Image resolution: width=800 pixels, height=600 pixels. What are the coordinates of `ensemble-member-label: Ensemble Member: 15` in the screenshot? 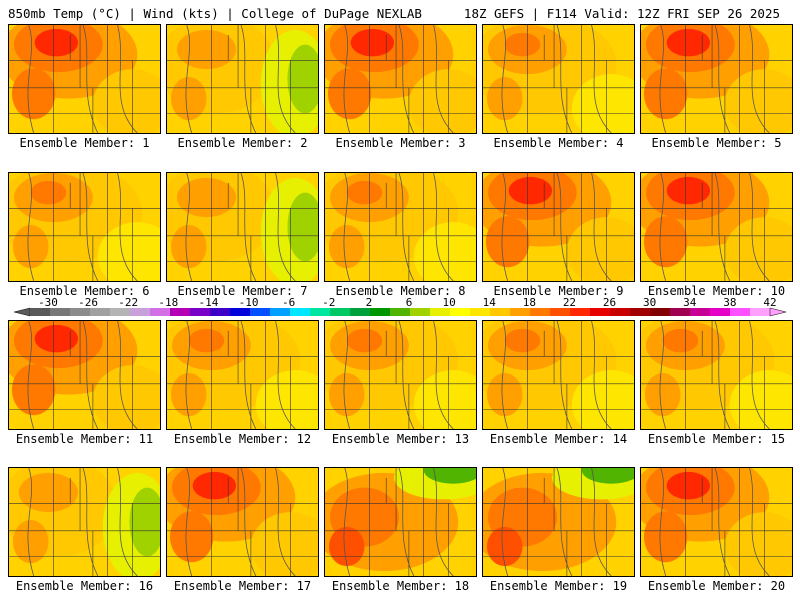 It's located at (716, 439).